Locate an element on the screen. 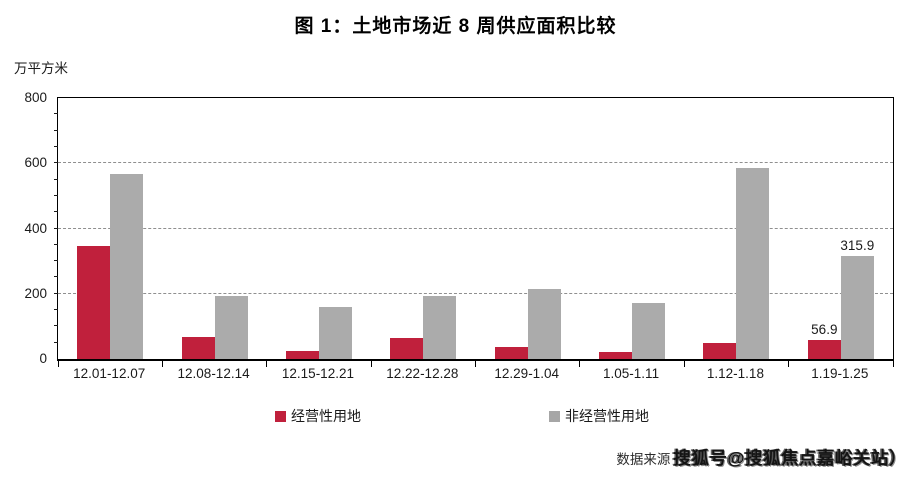 The image size is (911, 483). x-axis-category-label: 1.19-1.25 is located at coordinates (840, 373).